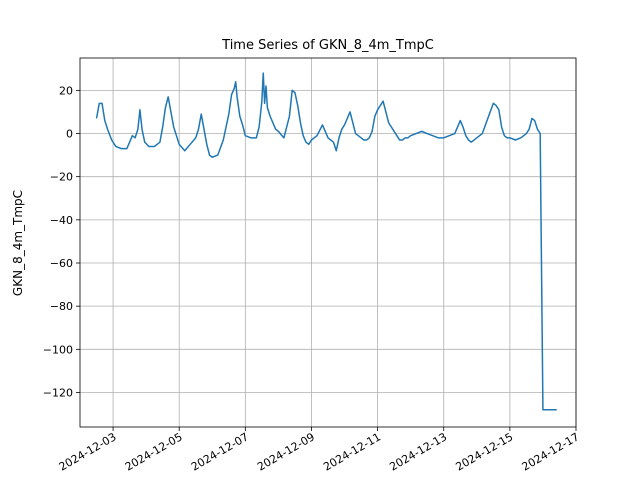  Describe the element at coordinates (61, 177) in the screenshot. I see `y-tick-label: −20` at that location.